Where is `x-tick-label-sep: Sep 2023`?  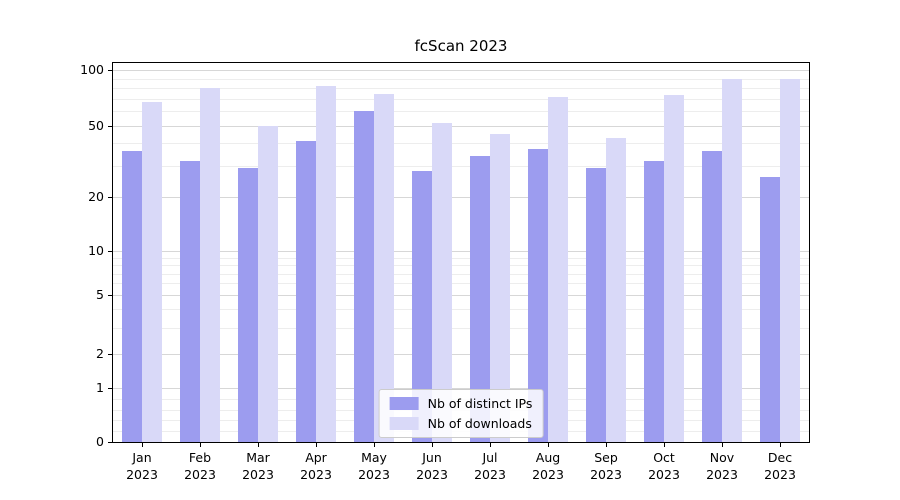
x-tick-label-sep: Sep 2023 is located at coordinates (606, 466).